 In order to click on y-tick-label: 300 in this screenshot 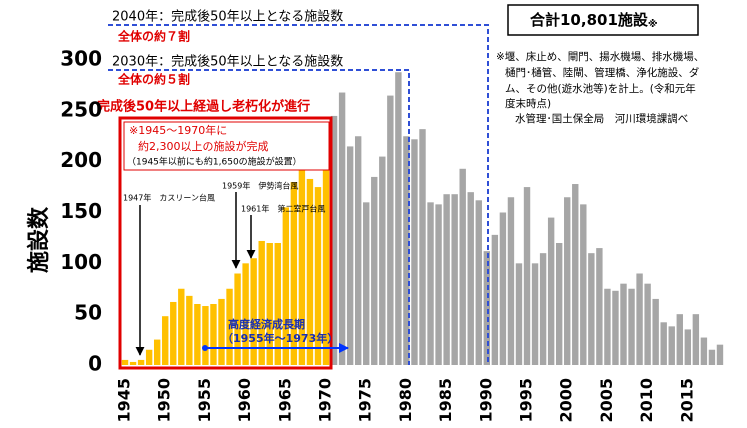, I will do `click(81, 59)`.